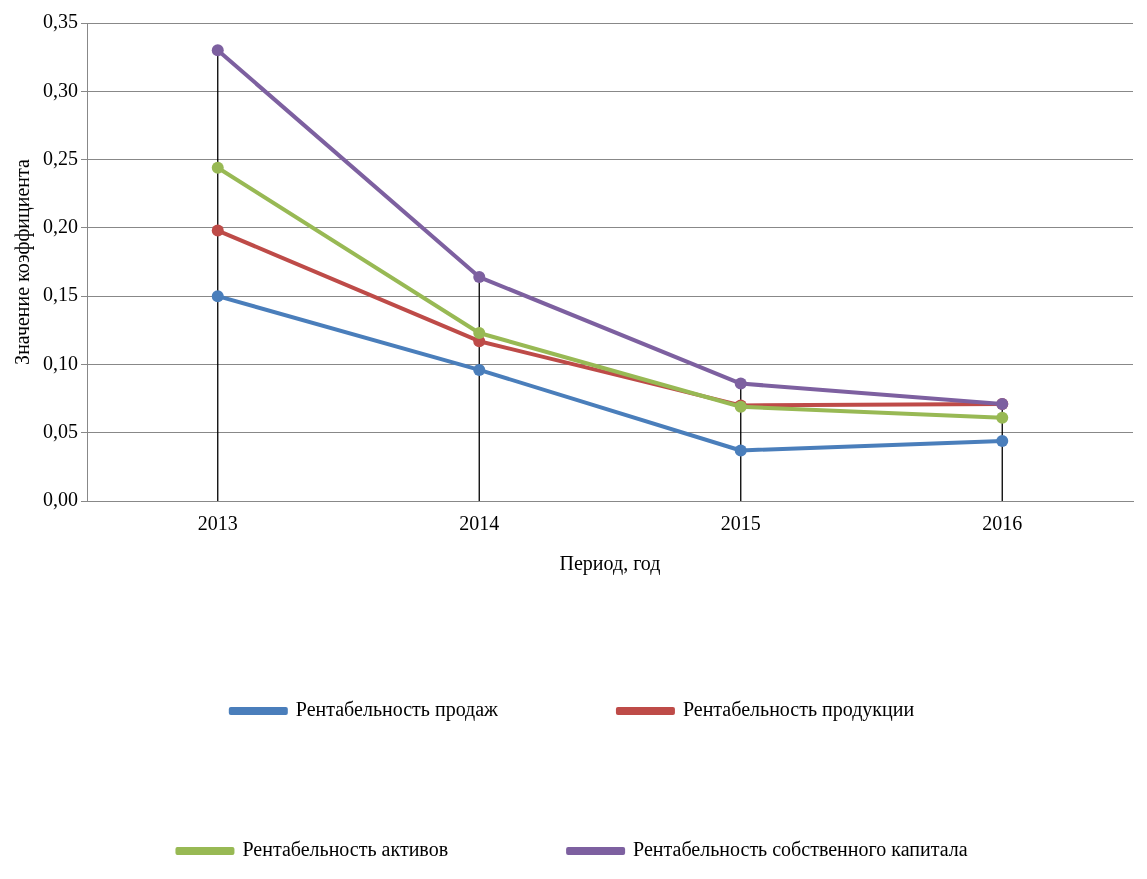 This screenshot has height=879, width=1147. What do you see at coordinates (217, 523) in the screenshot?
I see `x-tick-label: 2013` at bounding box center [217, 523].